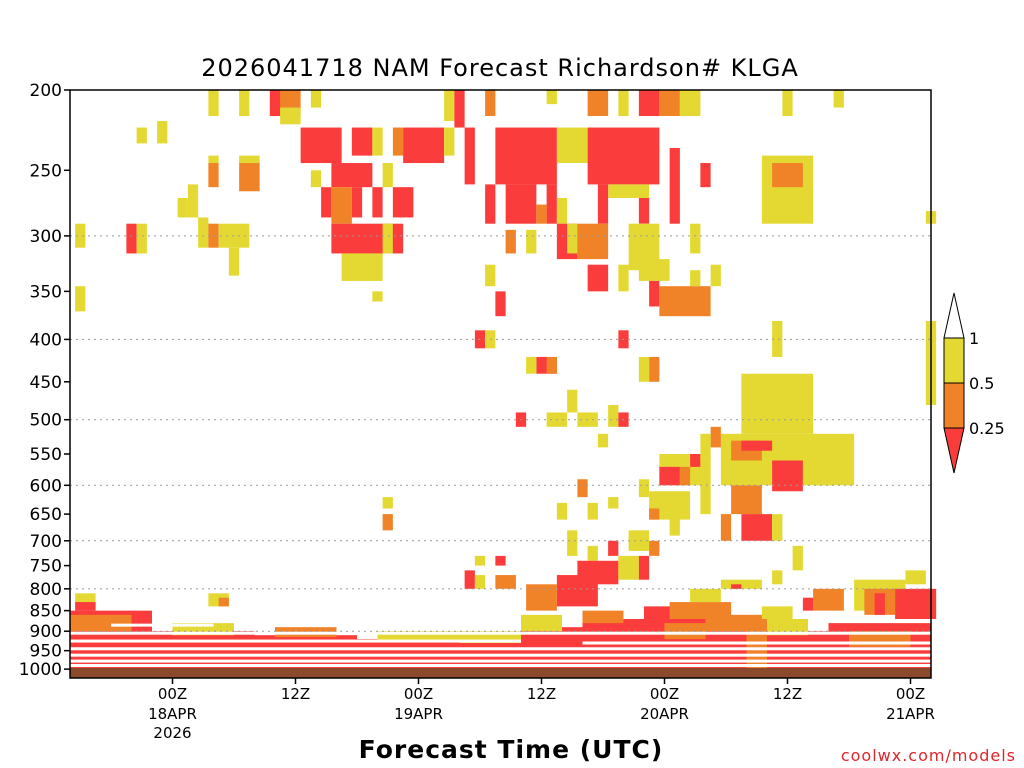 The image size is (1024, 768). I want to click on x-tick-year: 2026, so click(172, 733).